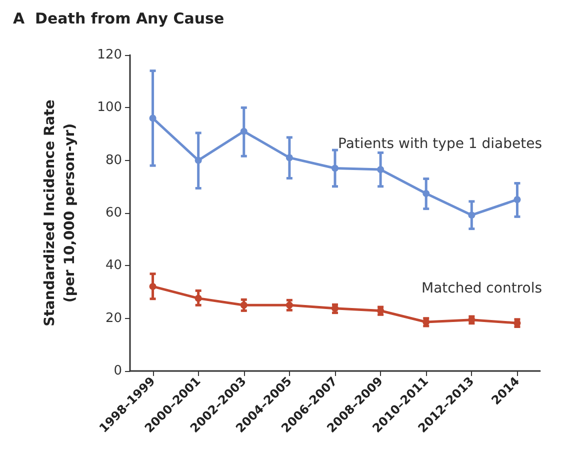  Describe the element at coordinates (113, 213) in the screenshot. I see `y-tick-label: 60` at that location.